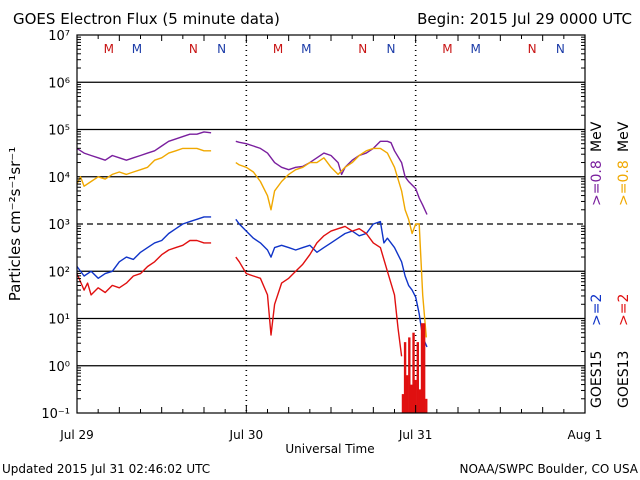  I want to click on satellite-label: GOES15, so click(597, 379).